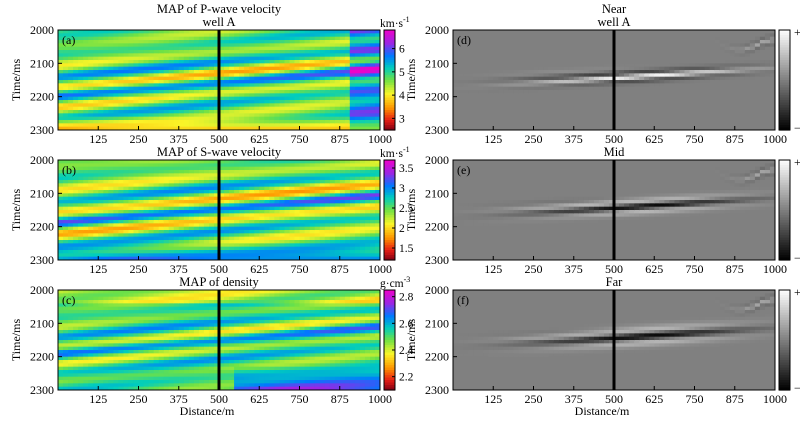  Describe the element at coordinates (615, 282) in the screenshot. I see `panel-title: Far` at that location.